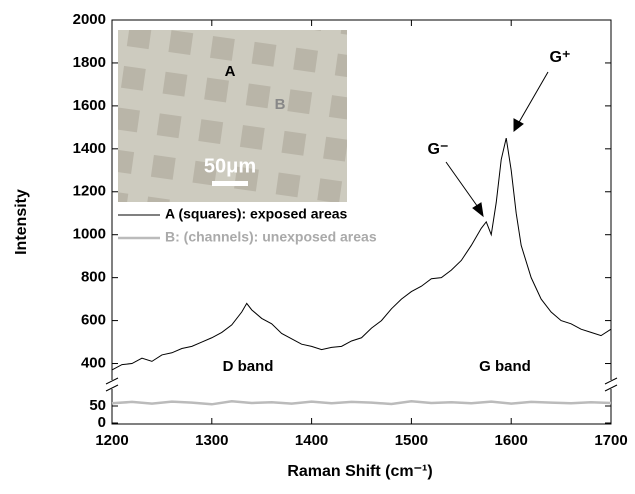 The image size is (635, 494). I want to click on y-tick-label: 1000, so click(89, 234).